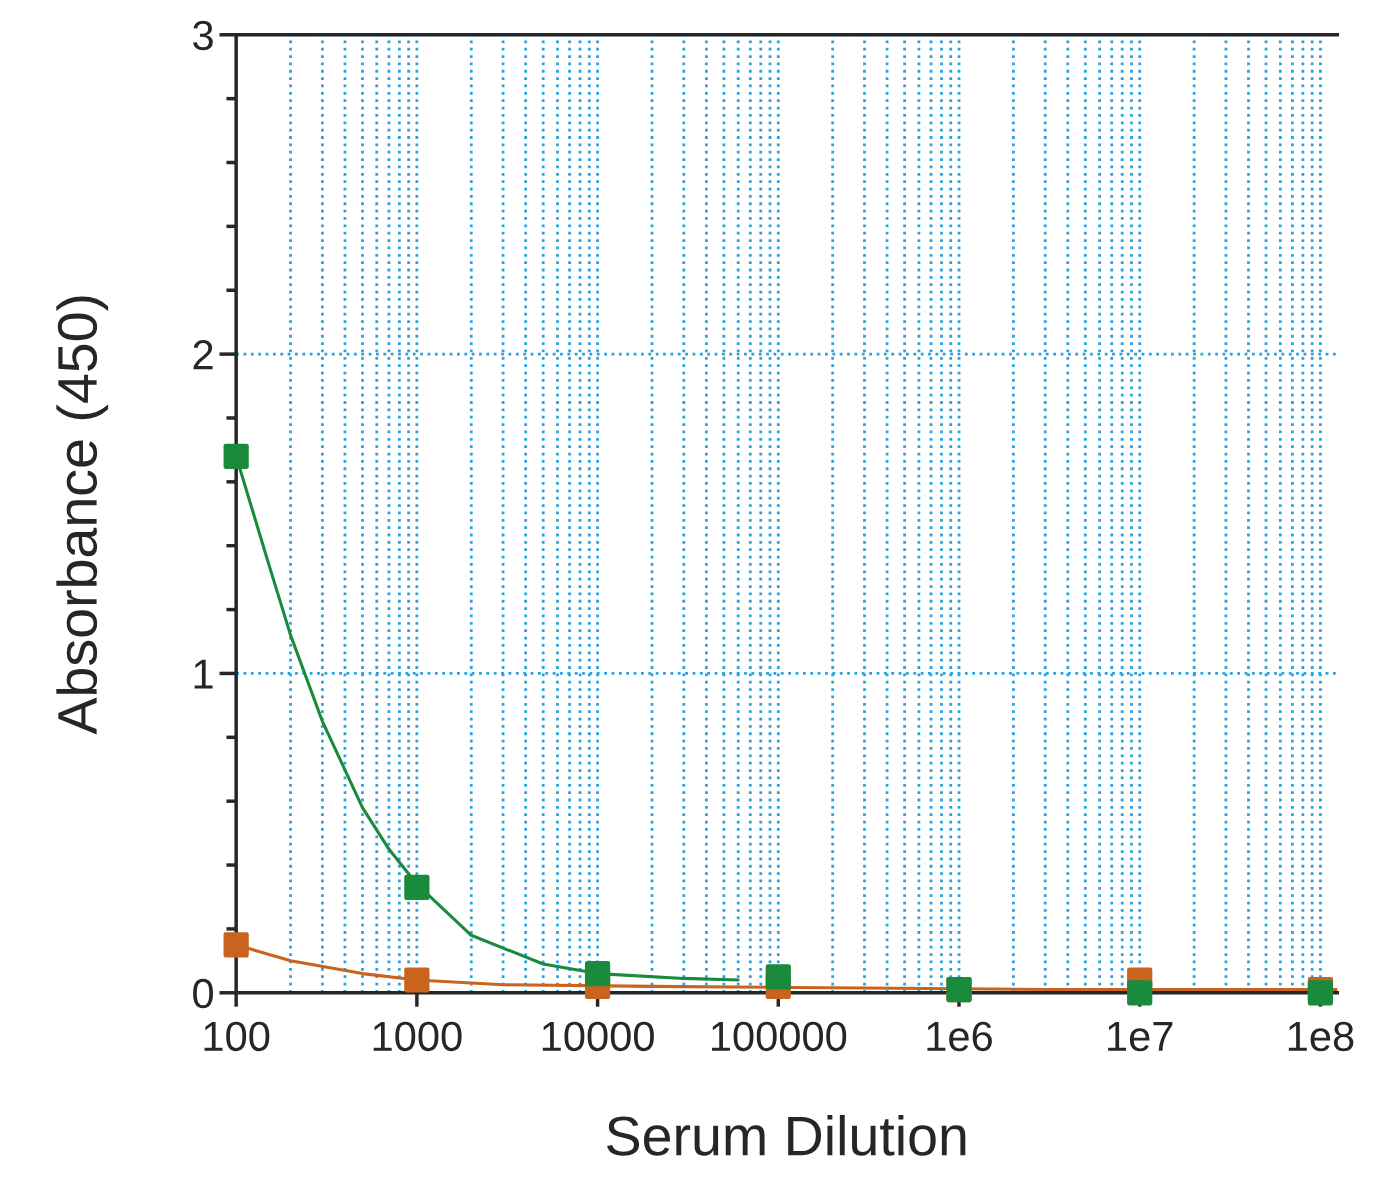 This screenshot has height=1199, width=1373. I want to click on x-axis-title: Serum Dilution, so click(786, 1135).